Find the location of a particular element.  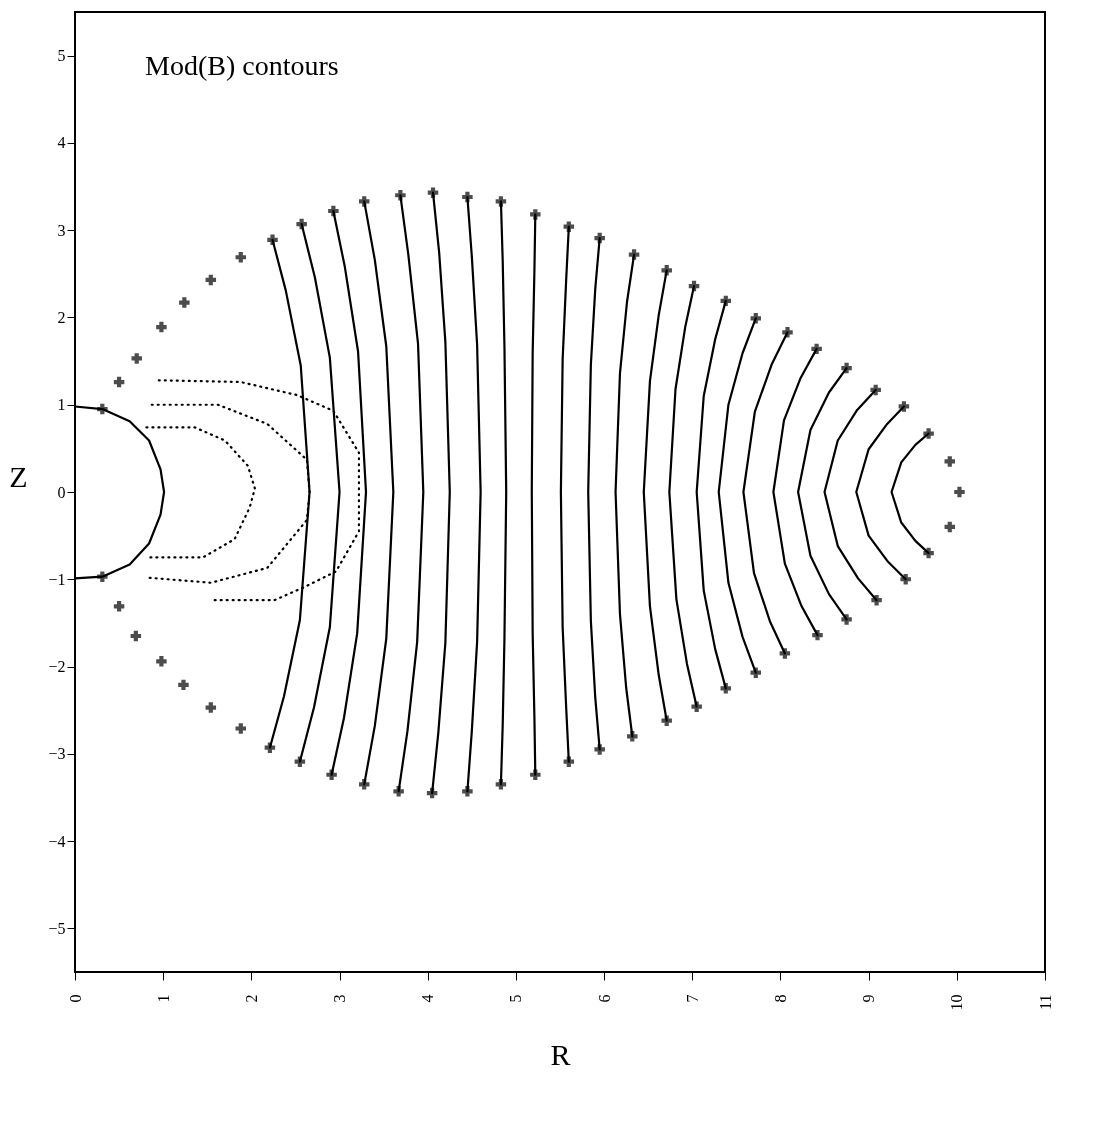

x-tick-label: 5 is located at coordinates (516, 998).